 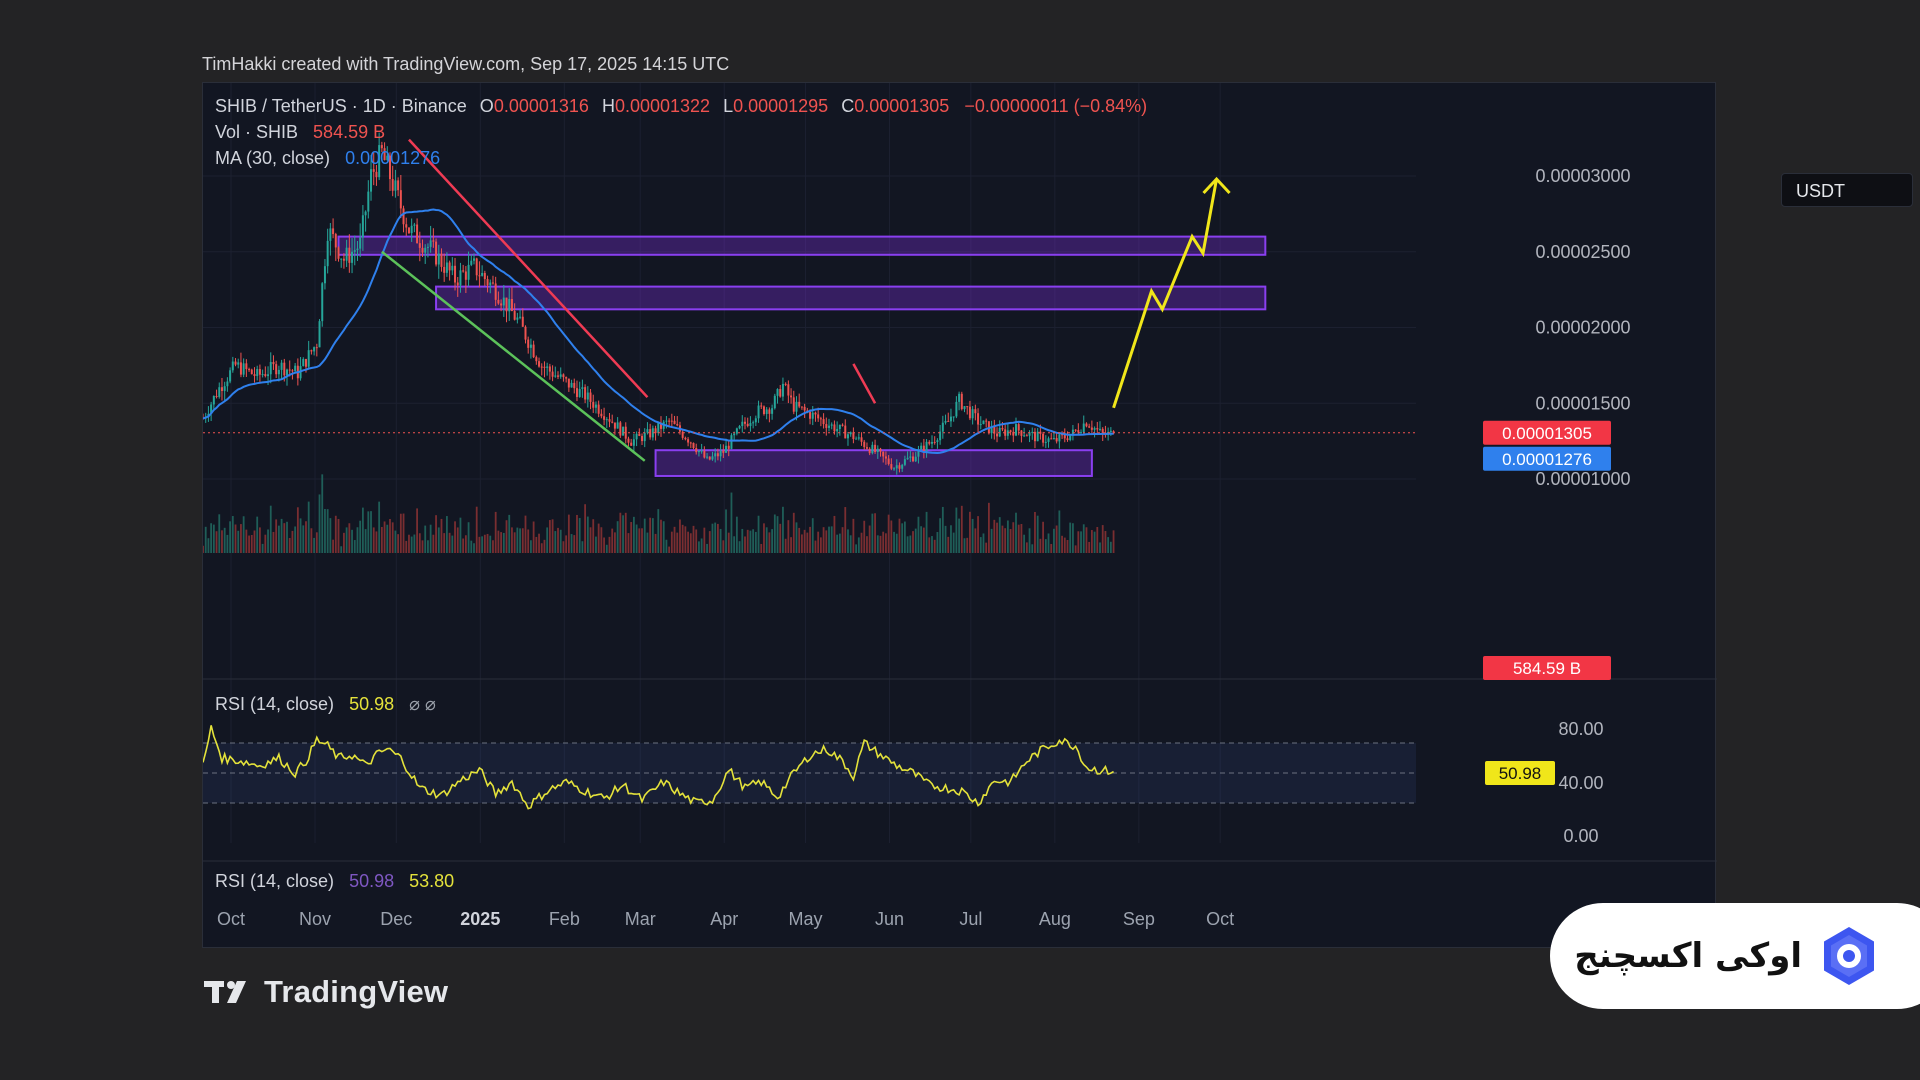 I want to click on rsi-line, so click(x=658, y=767).